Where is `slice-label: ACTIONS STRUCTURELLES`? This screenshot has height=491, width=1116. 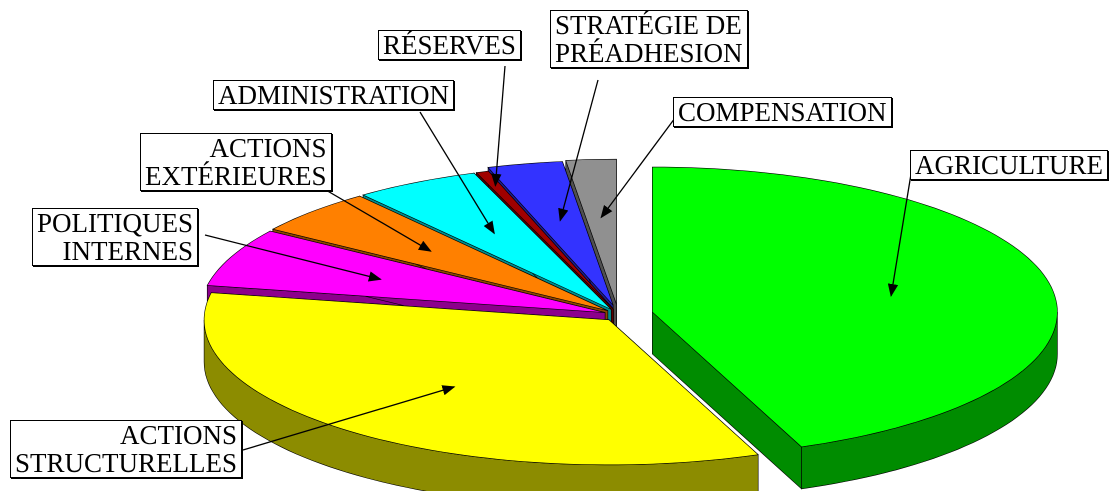
slice-label: ACTIONS STRUCTURELLES is located at coordinates (126, 449).